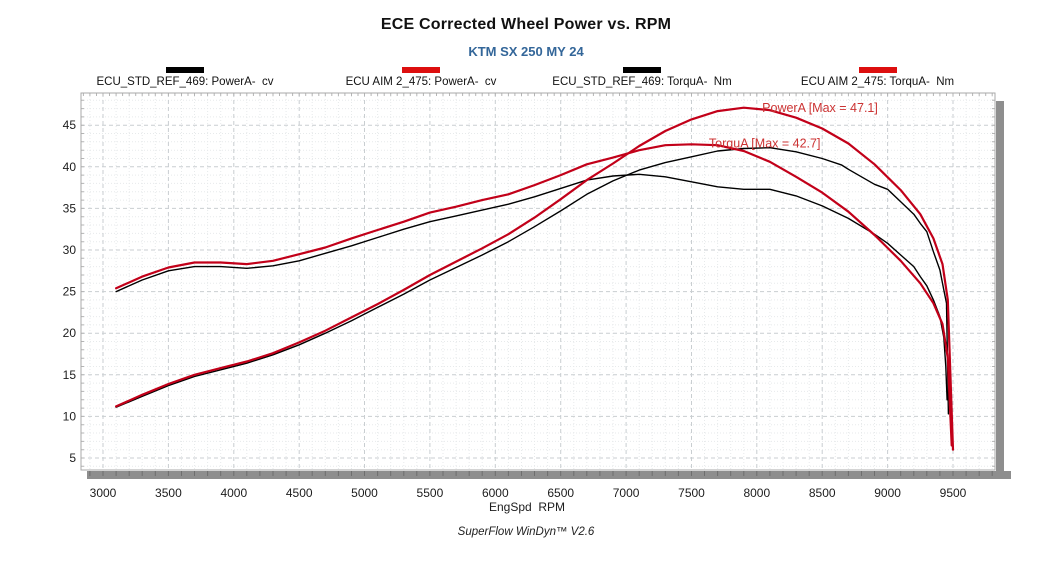 Image resolution: width=1052 pixels, height=567 pixels. Describe the element at coordinates (168, 493) in the screenshot. I see `x-tick-label: 3500` at that location.